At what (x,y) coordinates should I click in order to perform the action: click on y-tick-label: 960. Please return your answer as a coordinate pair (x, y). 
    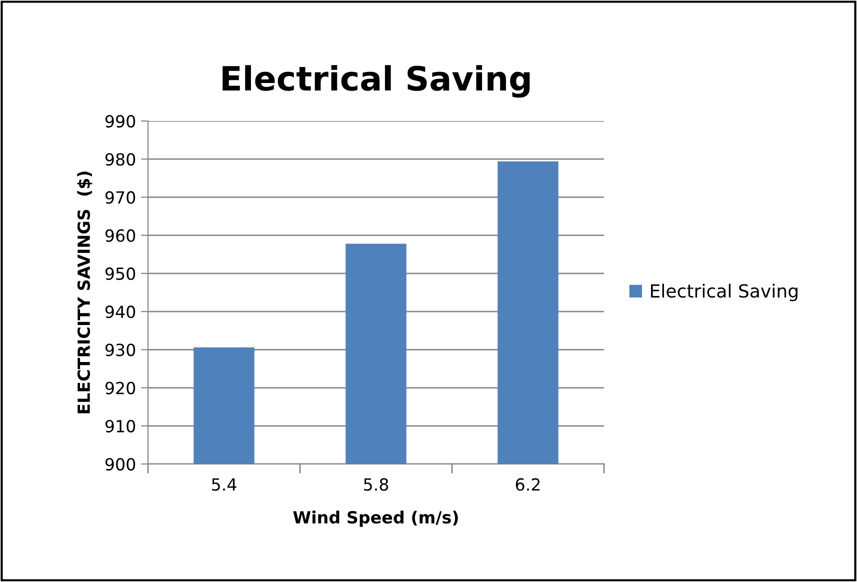
    Looking at the image, I should click on (120, 235).